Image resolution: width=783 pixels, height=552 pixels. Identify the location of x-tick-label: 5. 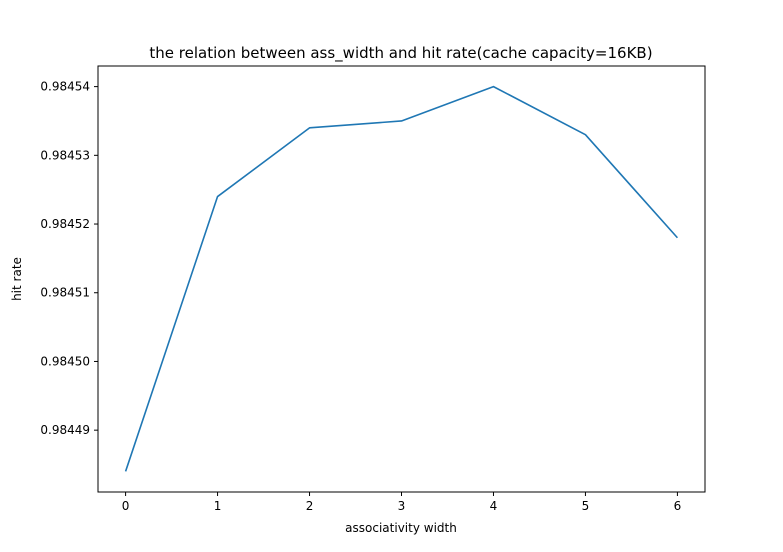
(586, 506).